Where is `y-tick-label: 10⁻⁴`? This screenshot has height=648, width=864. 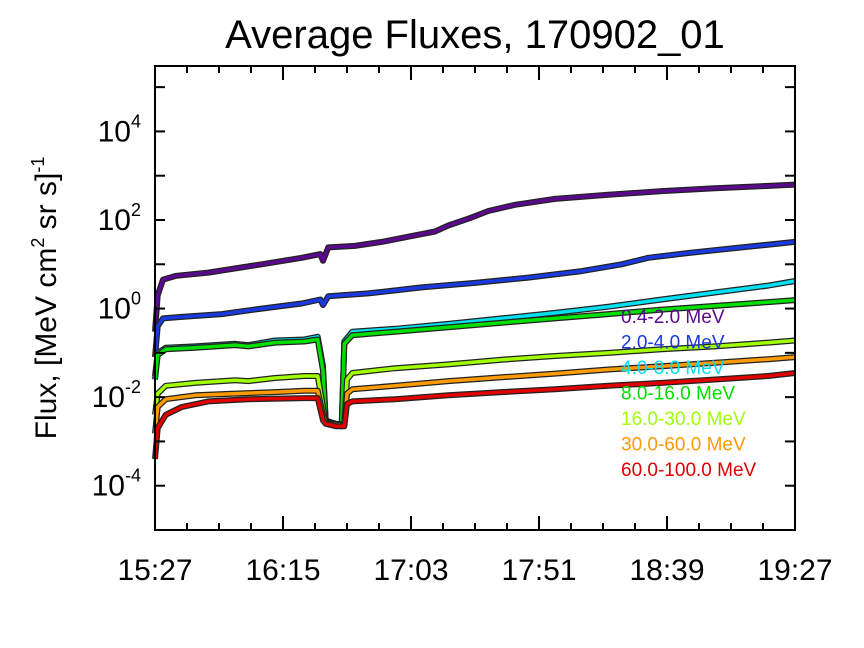 y-tick-label: 10⁻⁴ is located at coordinates (116, 484).